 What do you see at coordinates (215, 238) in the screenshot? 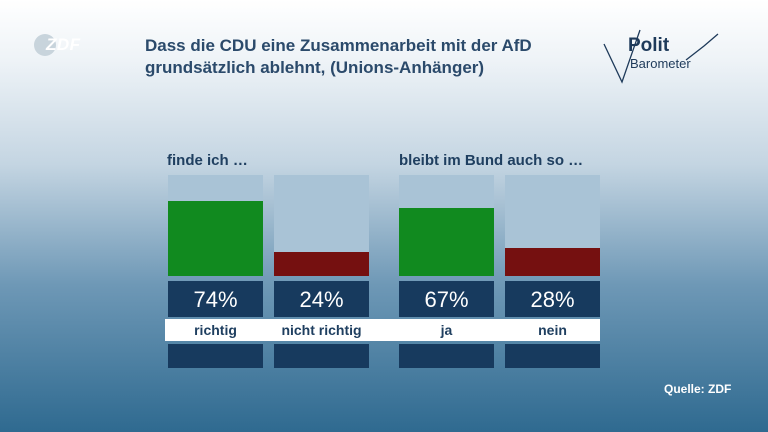
I see `bar-richtig` at bounding box center [215, 238].